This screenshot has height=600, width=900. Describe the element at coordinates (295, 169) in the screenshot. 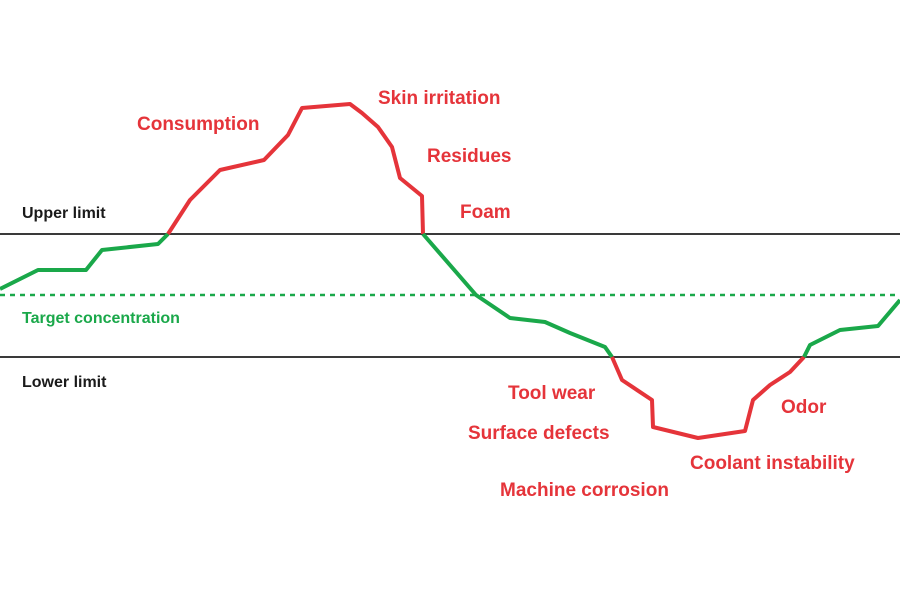

I see `curve-above-upper-limit` at that location.